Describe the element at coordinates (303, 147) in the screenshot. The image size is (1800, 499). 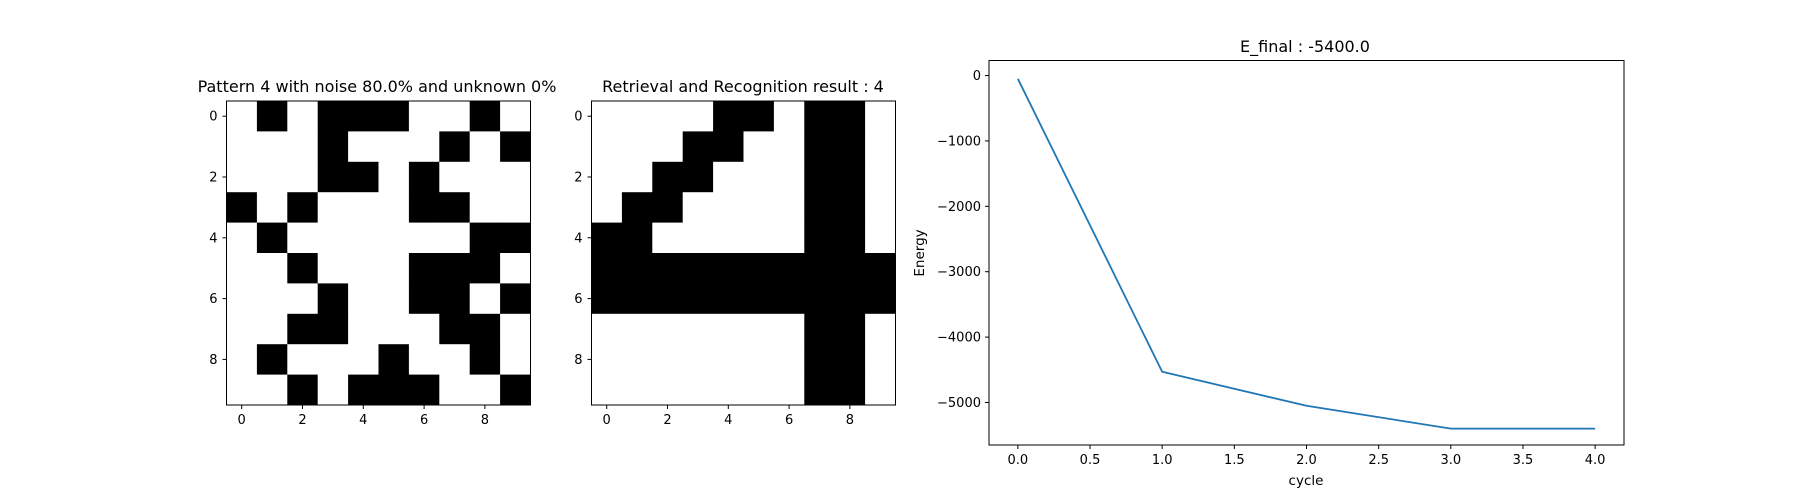
I see `cell-r1-c2` at that location.